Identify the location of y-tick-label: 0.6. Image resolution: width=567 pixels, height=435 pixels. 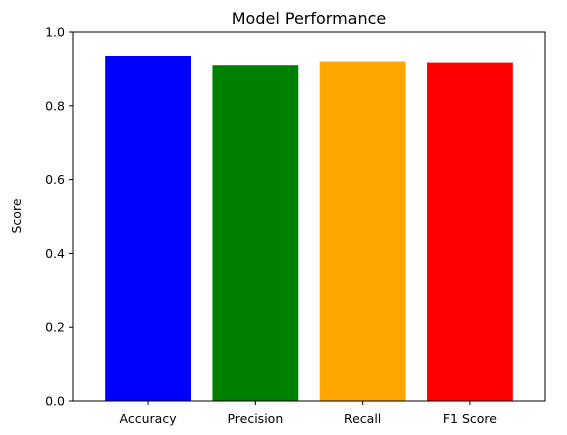
(55, 179).